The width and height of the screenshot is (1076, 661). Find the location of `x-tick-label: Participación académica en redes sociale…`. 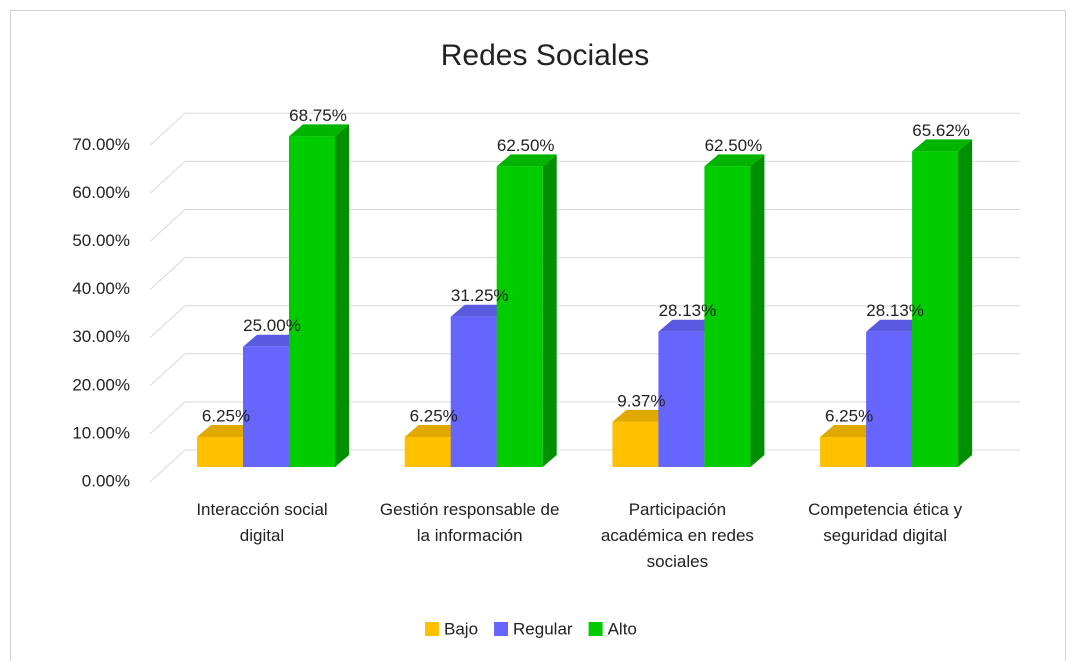

x-tick-label: Participación académica en redes sociale… is located at coordinates (677, 535).